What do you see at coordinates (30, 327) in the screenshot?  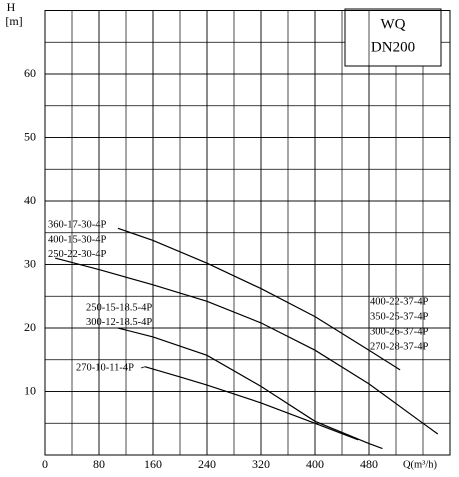 I see `y-tick-label: 20` at bounding box center [30, 327].